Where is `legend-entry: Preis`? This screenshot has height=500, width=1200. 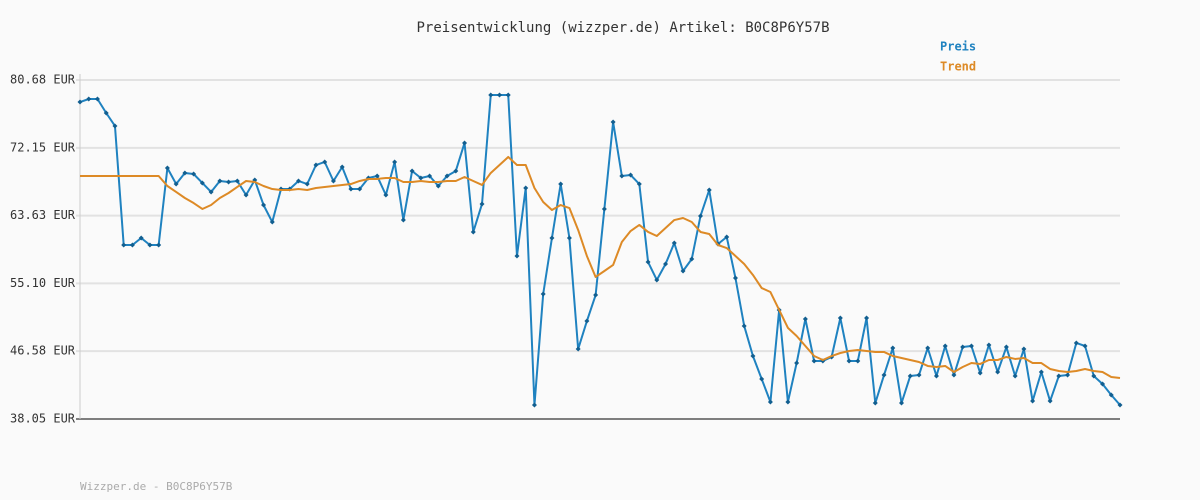 legend-entry: Preis is located at coordinates (958, 47).